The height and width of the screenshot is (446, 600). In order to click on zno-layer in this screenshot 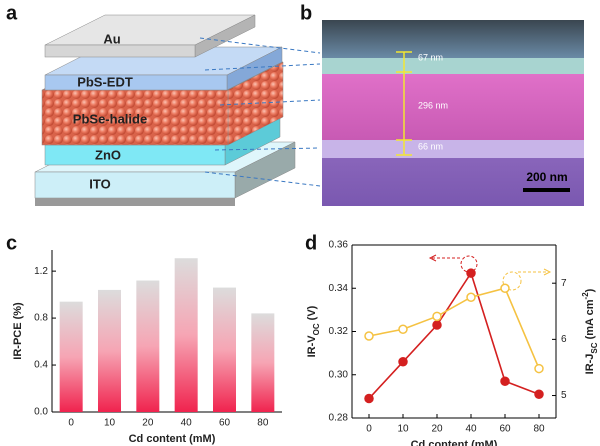, I will do `click(453, 149)`.